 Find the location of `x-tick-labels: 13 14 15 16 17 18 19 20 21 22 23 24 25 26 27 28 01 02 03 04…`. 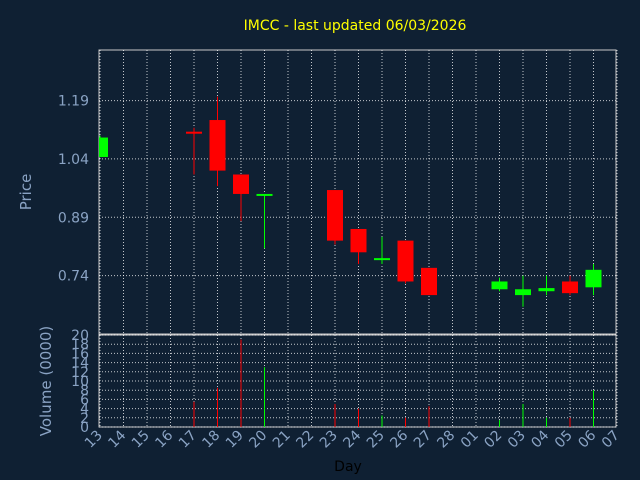

x-tick-labels: 13 14 15 16 17 18 19 20 21 22 23 24 25 26 27 28 01 02 03 04… is located at coordinates (352, 439).